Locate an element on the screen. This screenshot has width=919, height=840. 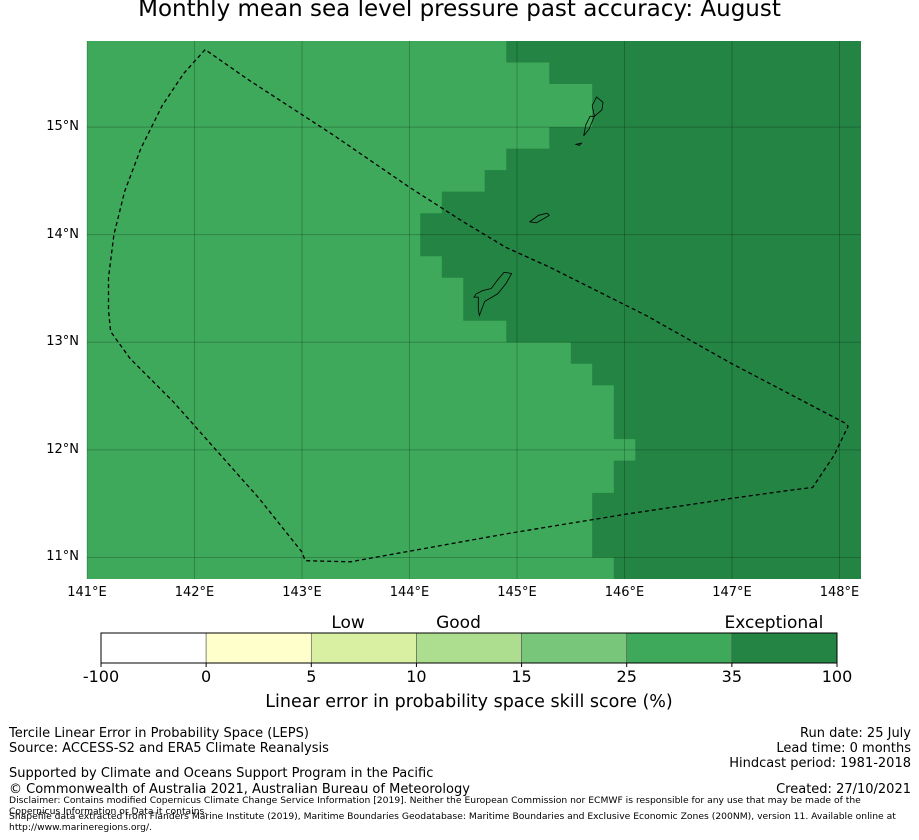
colorbar-tick-label: 10 is located at coordinates (416, 676).